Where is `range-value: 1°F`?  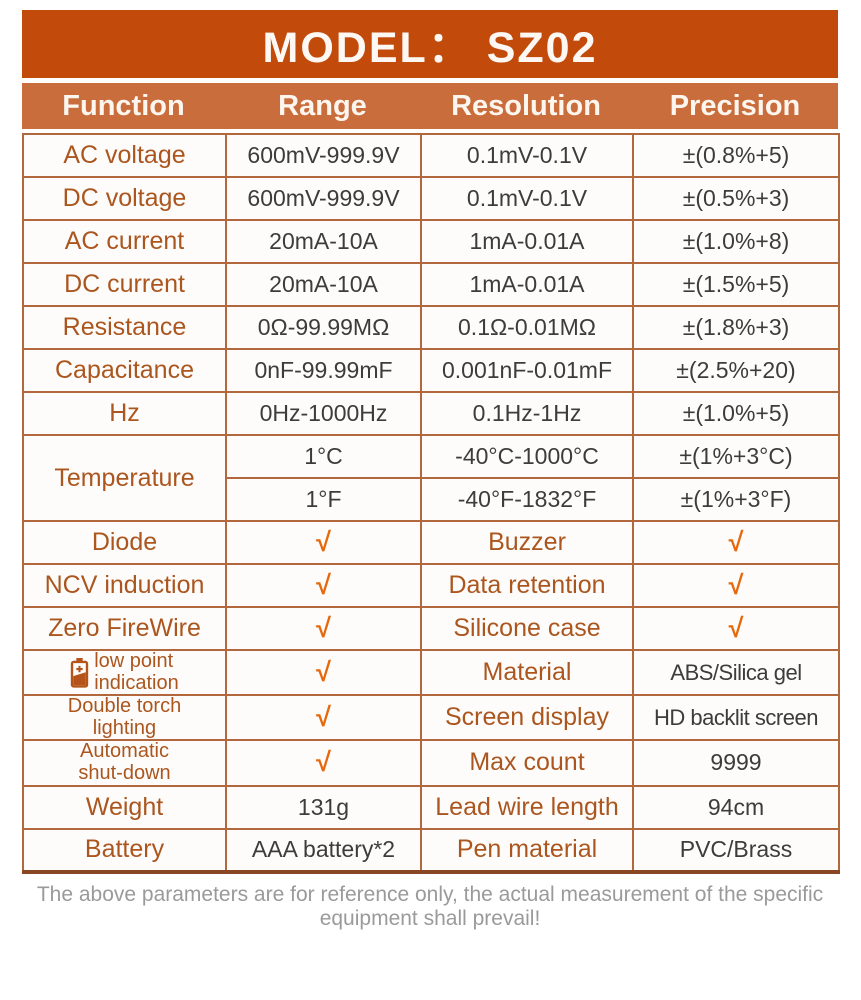
range-value: 1°F is located at coordinates (323, 499).